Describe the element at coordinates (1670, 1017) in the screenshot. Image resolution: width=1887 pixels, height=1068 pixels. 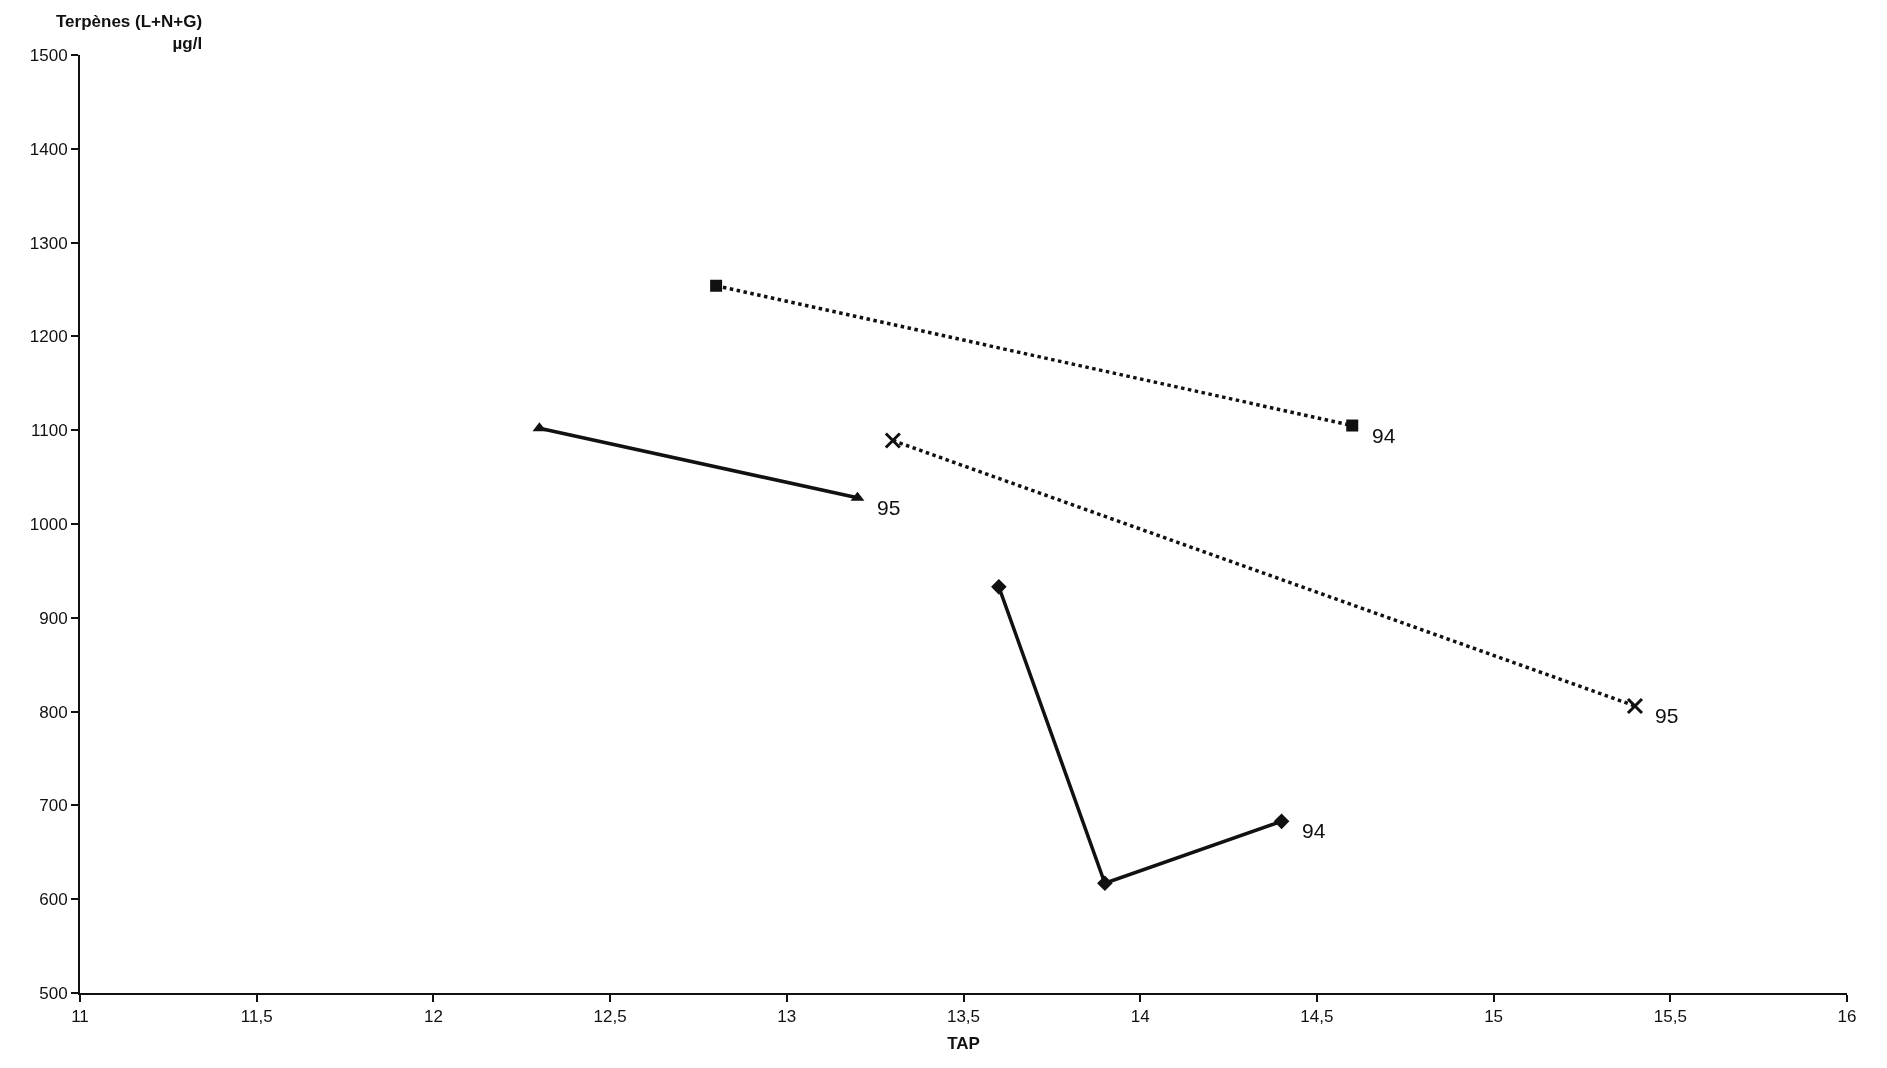
I see `x-tick-label: 15,5` at that location.